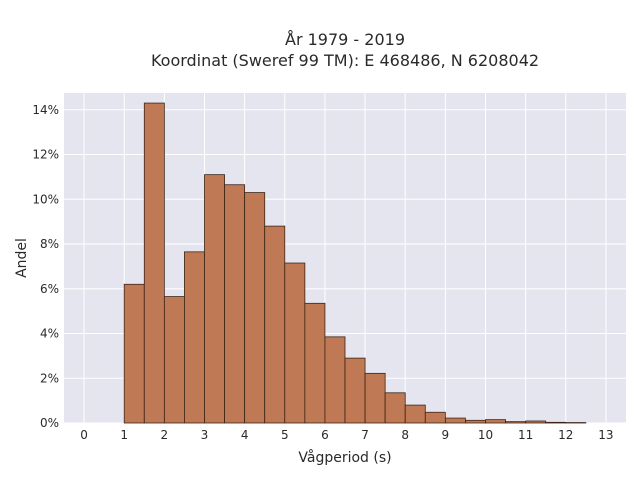  I want to click on x-tick-label: 13, so click(605, 435).